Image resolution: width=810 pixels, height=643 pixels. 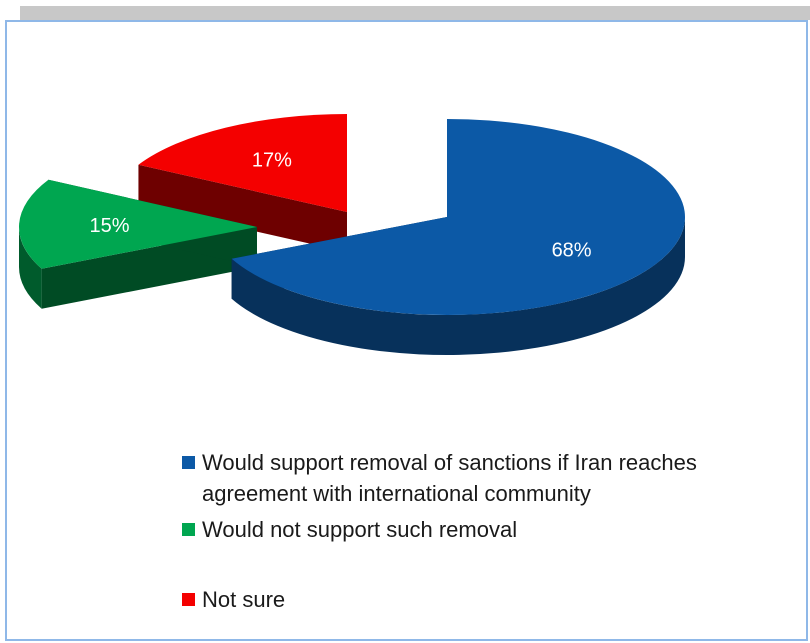 I want to click on pie-slice-not-support, so click(x=138, y=244).